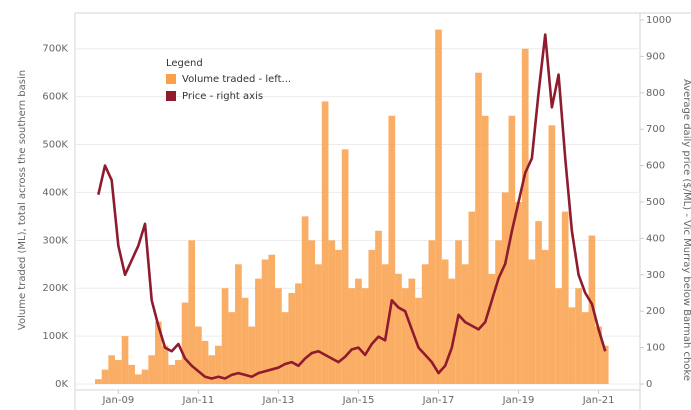 This screenshot has height=410, width=691. What do you see at coordinates (655, 311) in the screenshot?
I see `y2-tick-label: 200` at bounding box center [655, 311].